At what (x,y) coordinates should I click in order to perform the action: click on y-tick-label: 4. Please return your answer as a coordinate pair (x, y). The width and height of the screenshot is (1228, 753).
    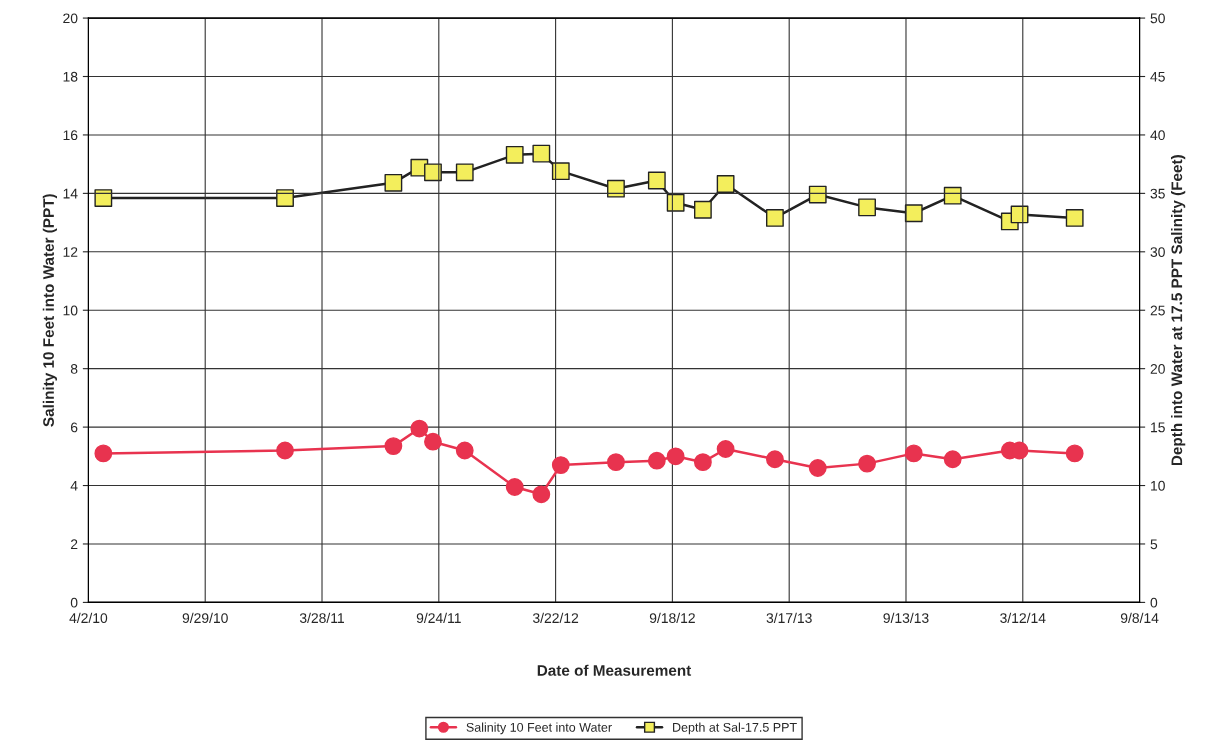
    Looking at the image, I should click on (74, 486).